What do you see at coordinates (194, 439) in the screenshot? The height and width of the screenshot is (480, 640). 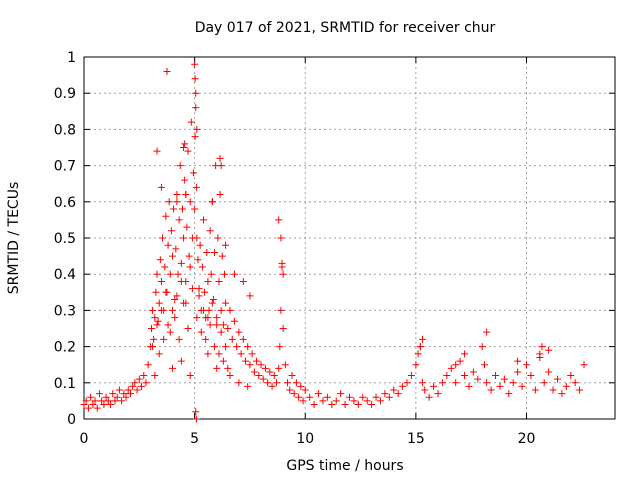 I see `x-tick-label: 5` at bounding box center [194, 439].